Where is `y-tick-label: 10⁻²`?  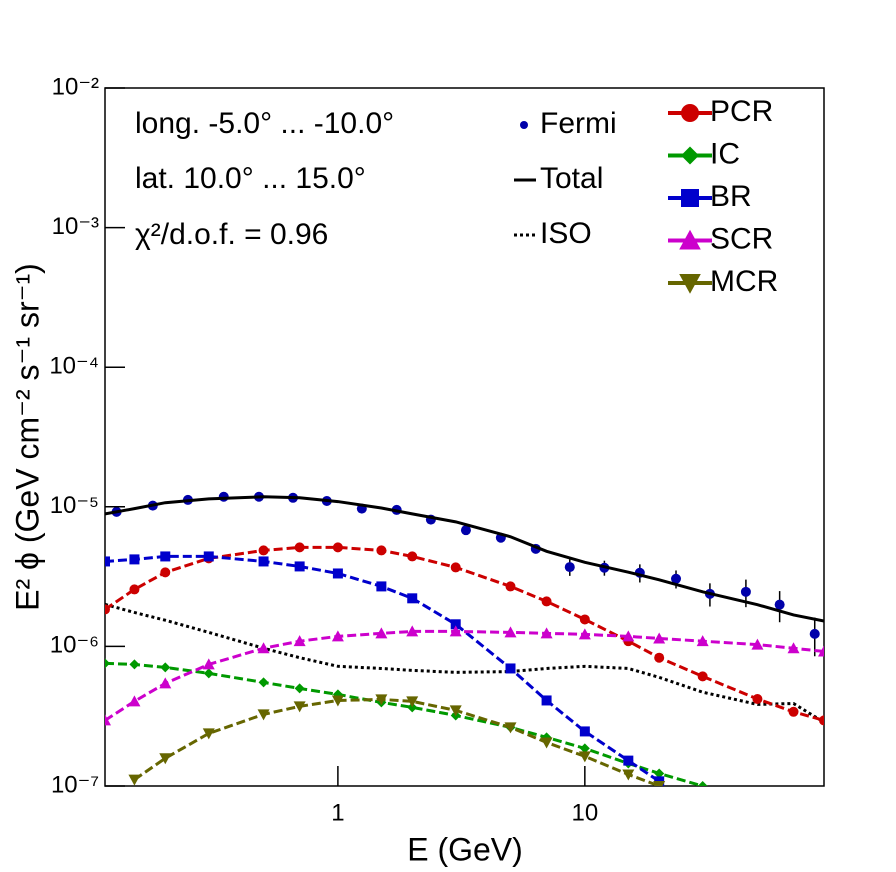 y-tick-label: 10⁻² is located at coordinates (75, 86).